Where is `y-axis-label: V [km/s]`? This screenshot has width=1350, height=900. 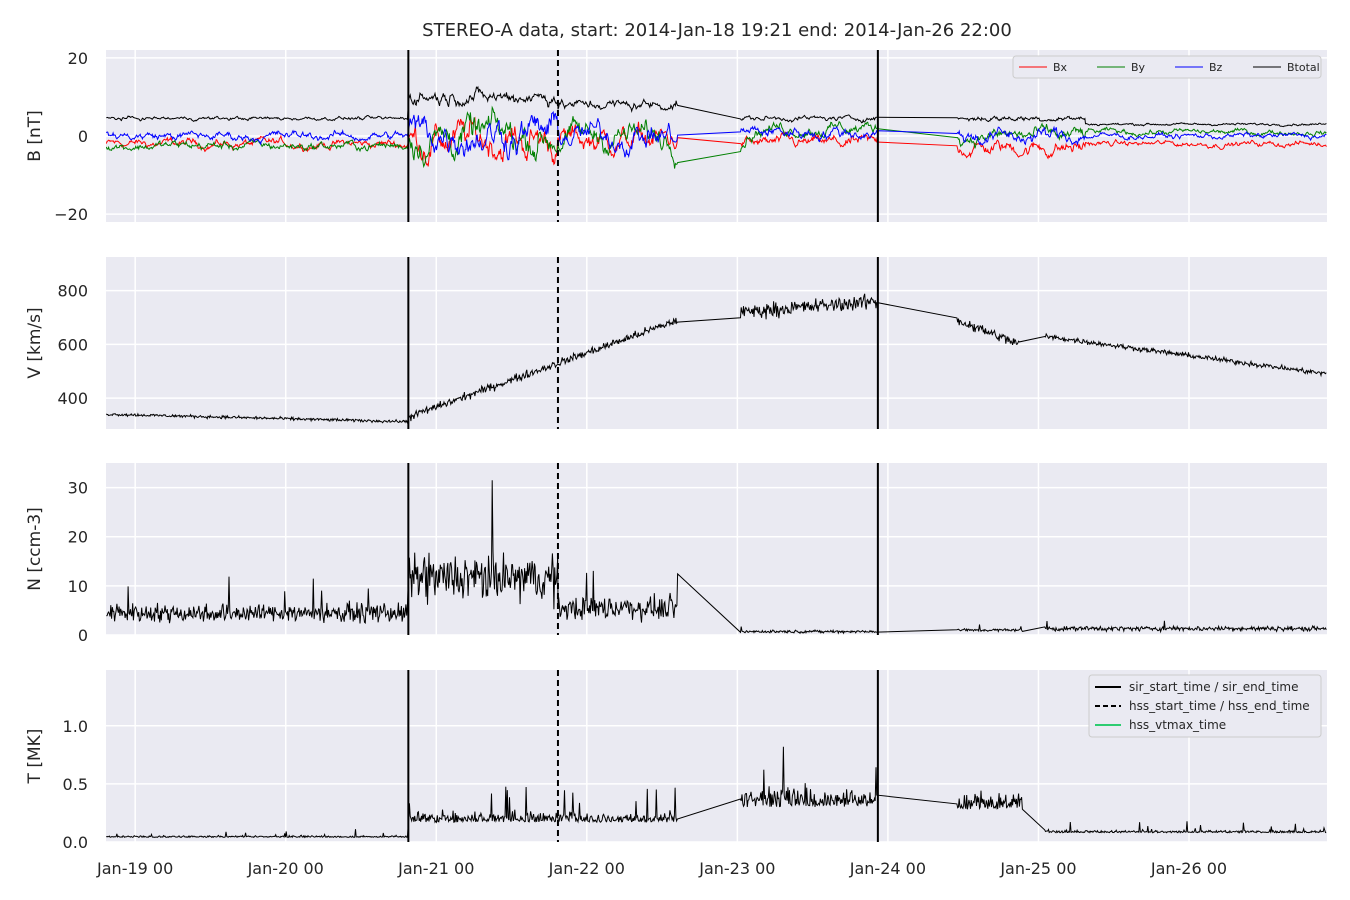
y-axis-label: V [km/s] is located at coordinates (35, 342).